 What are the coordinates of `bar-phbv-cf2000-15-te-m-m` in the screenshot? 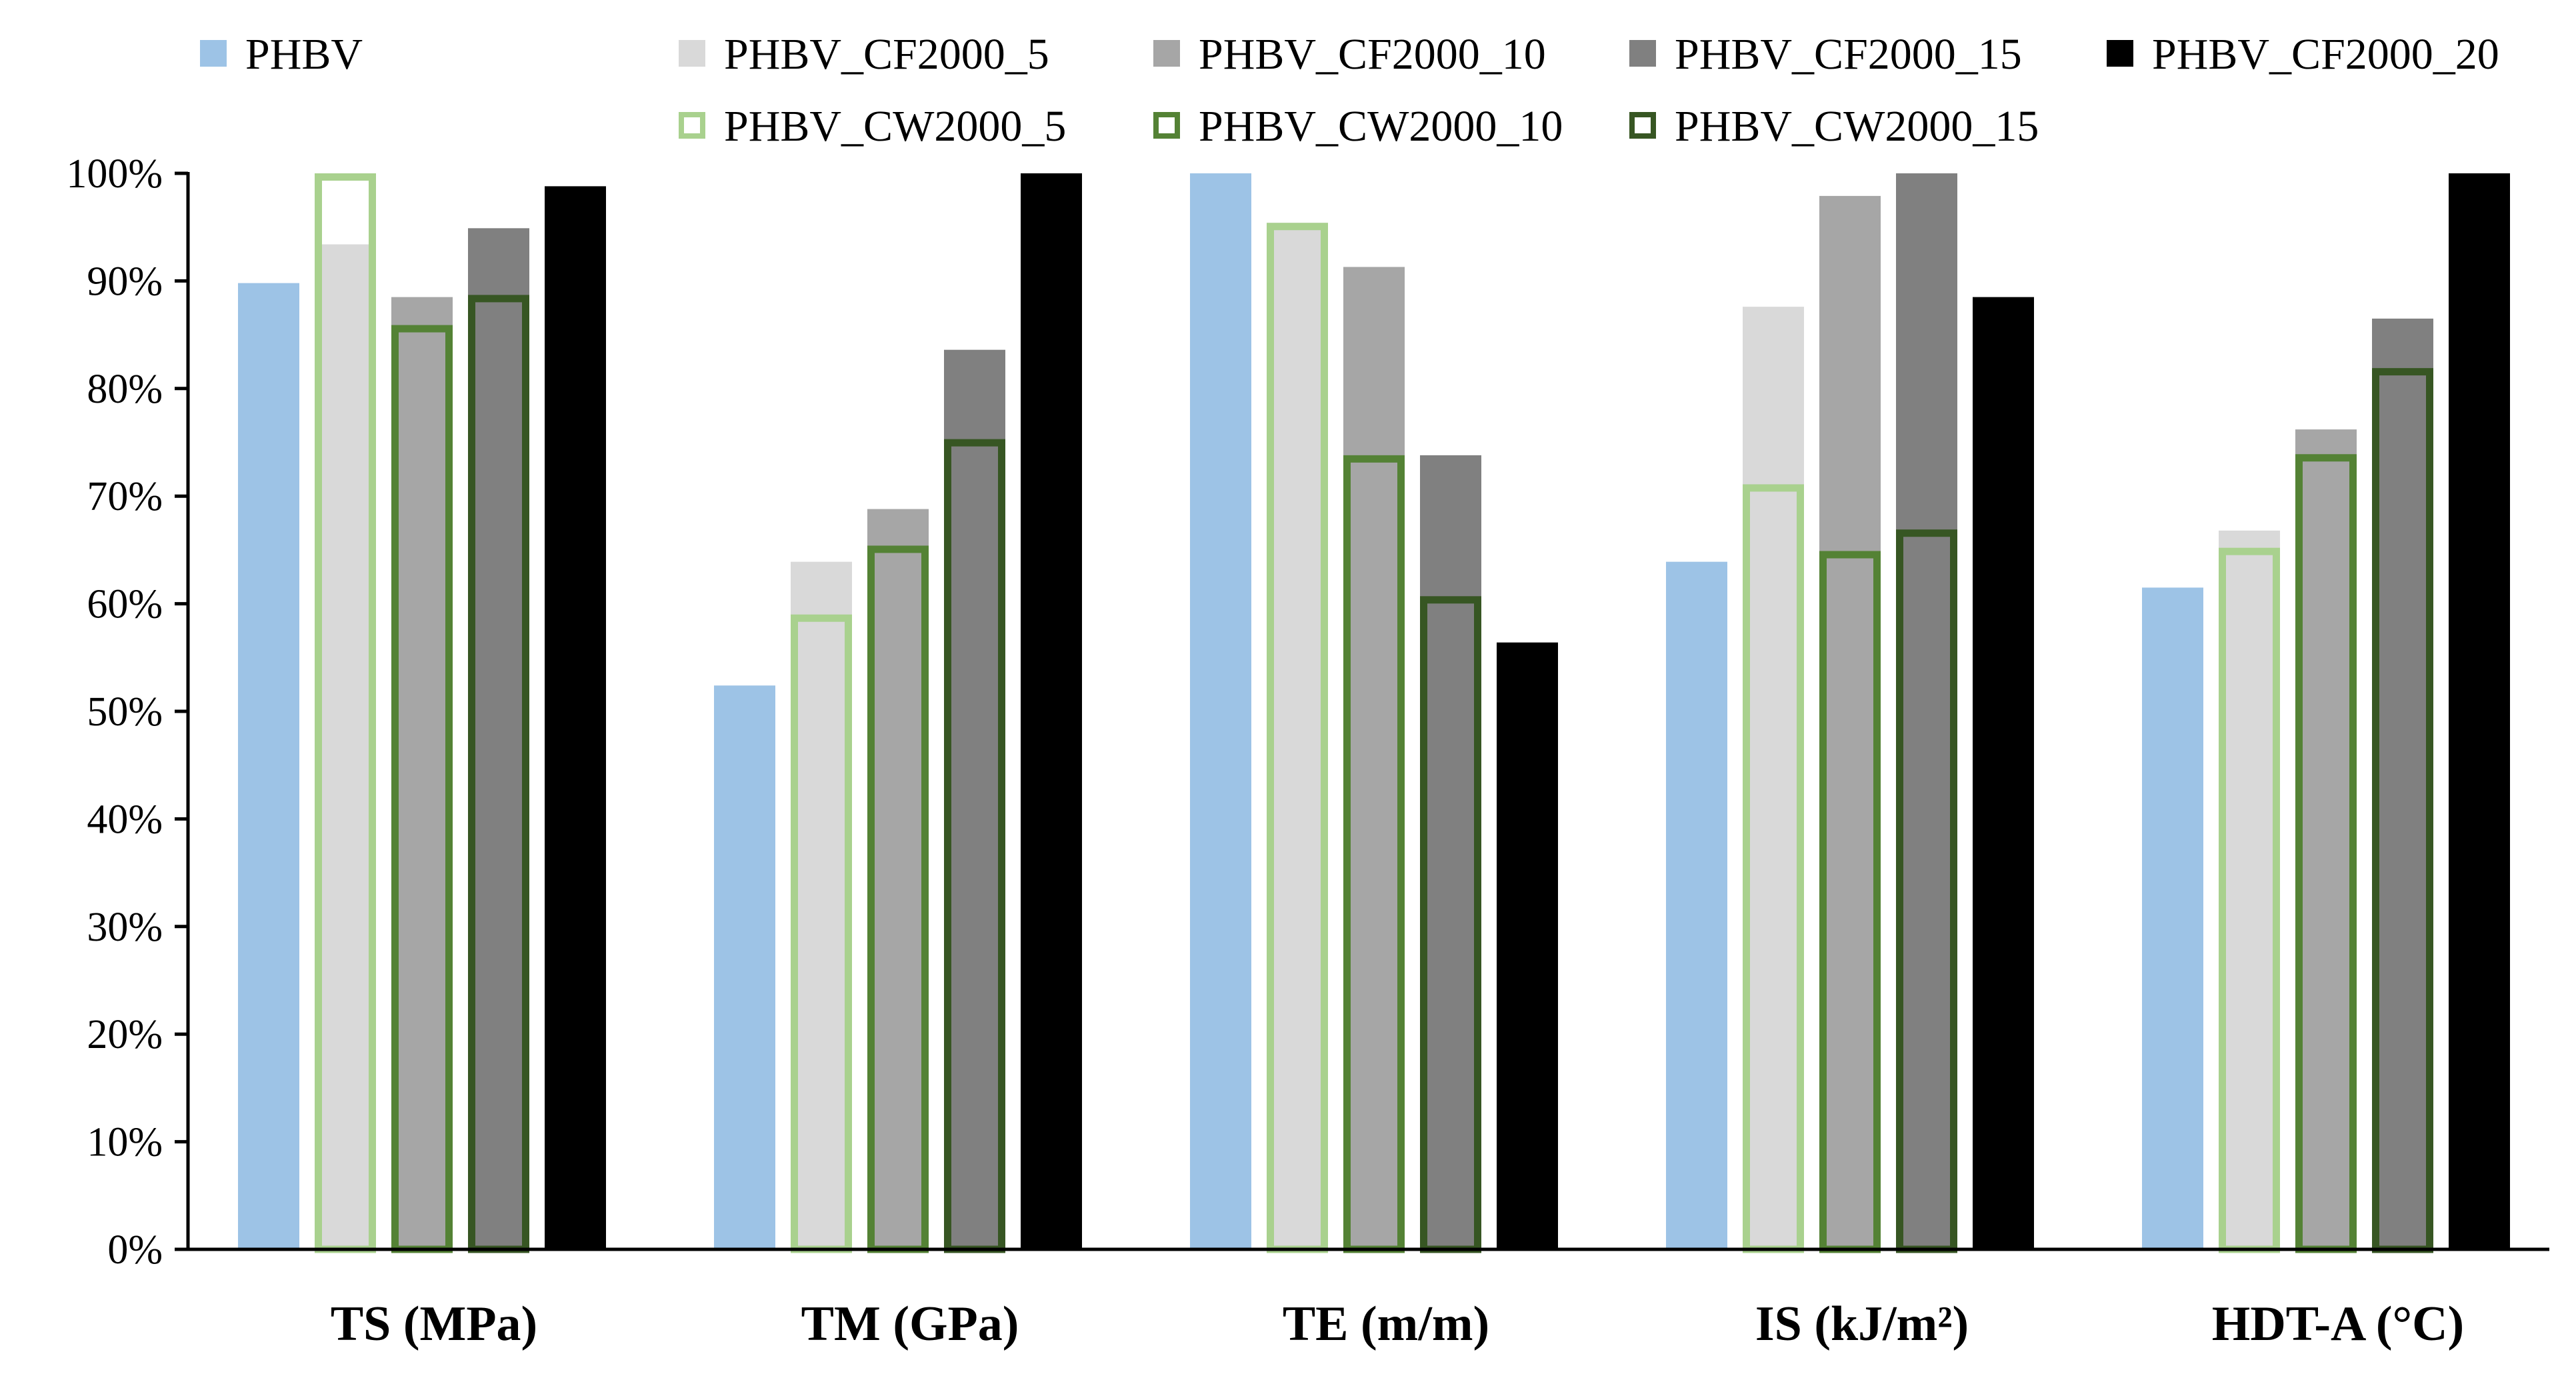 It's located at (1450, 852).